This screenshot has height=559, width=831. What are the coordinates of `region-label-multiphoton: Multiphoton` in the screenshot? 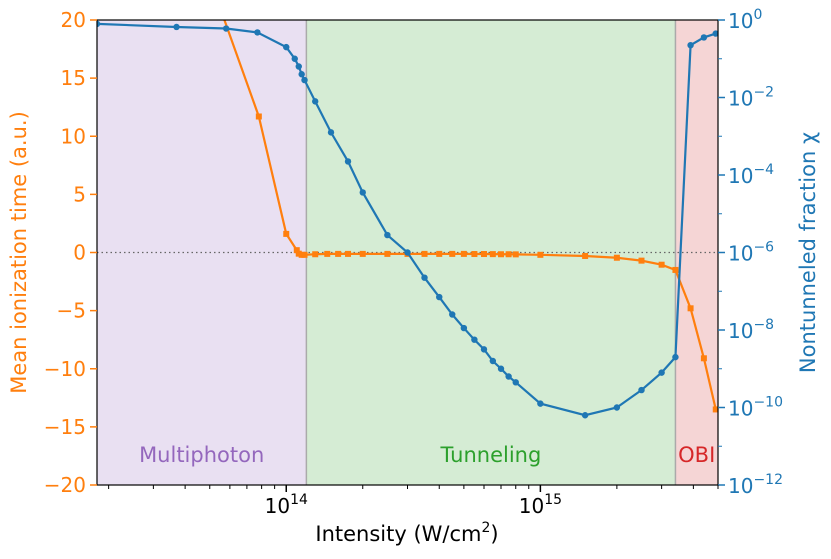 It's located at (201, 455).